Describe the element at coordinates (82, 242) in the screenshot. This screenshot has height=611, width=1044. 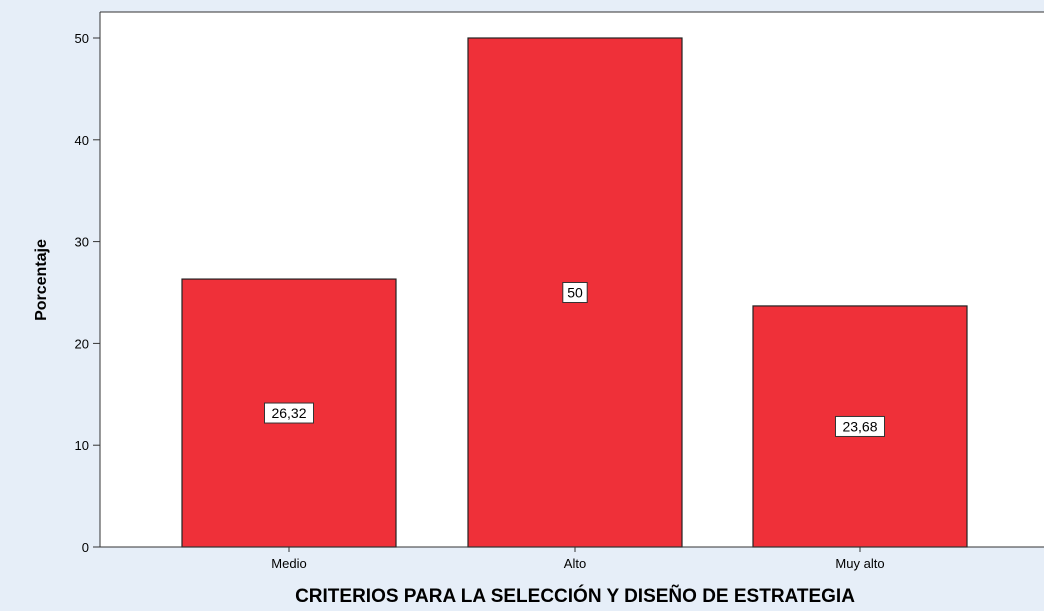
I see `y-tick-label: 30` at that location.